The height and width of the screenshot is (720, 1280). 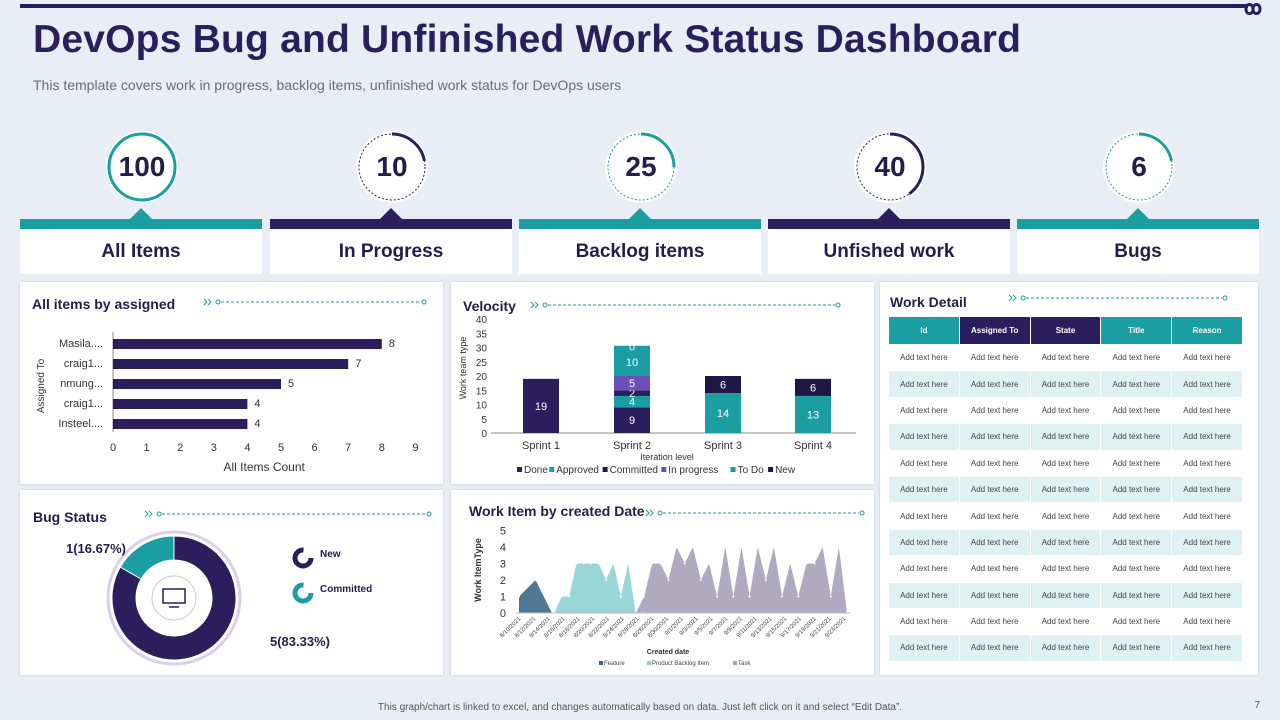 What do you see at coordinates (994, 330) in the screenshot?
I see `table-header-cell: Assigned To` at bounding box center [994, 330].